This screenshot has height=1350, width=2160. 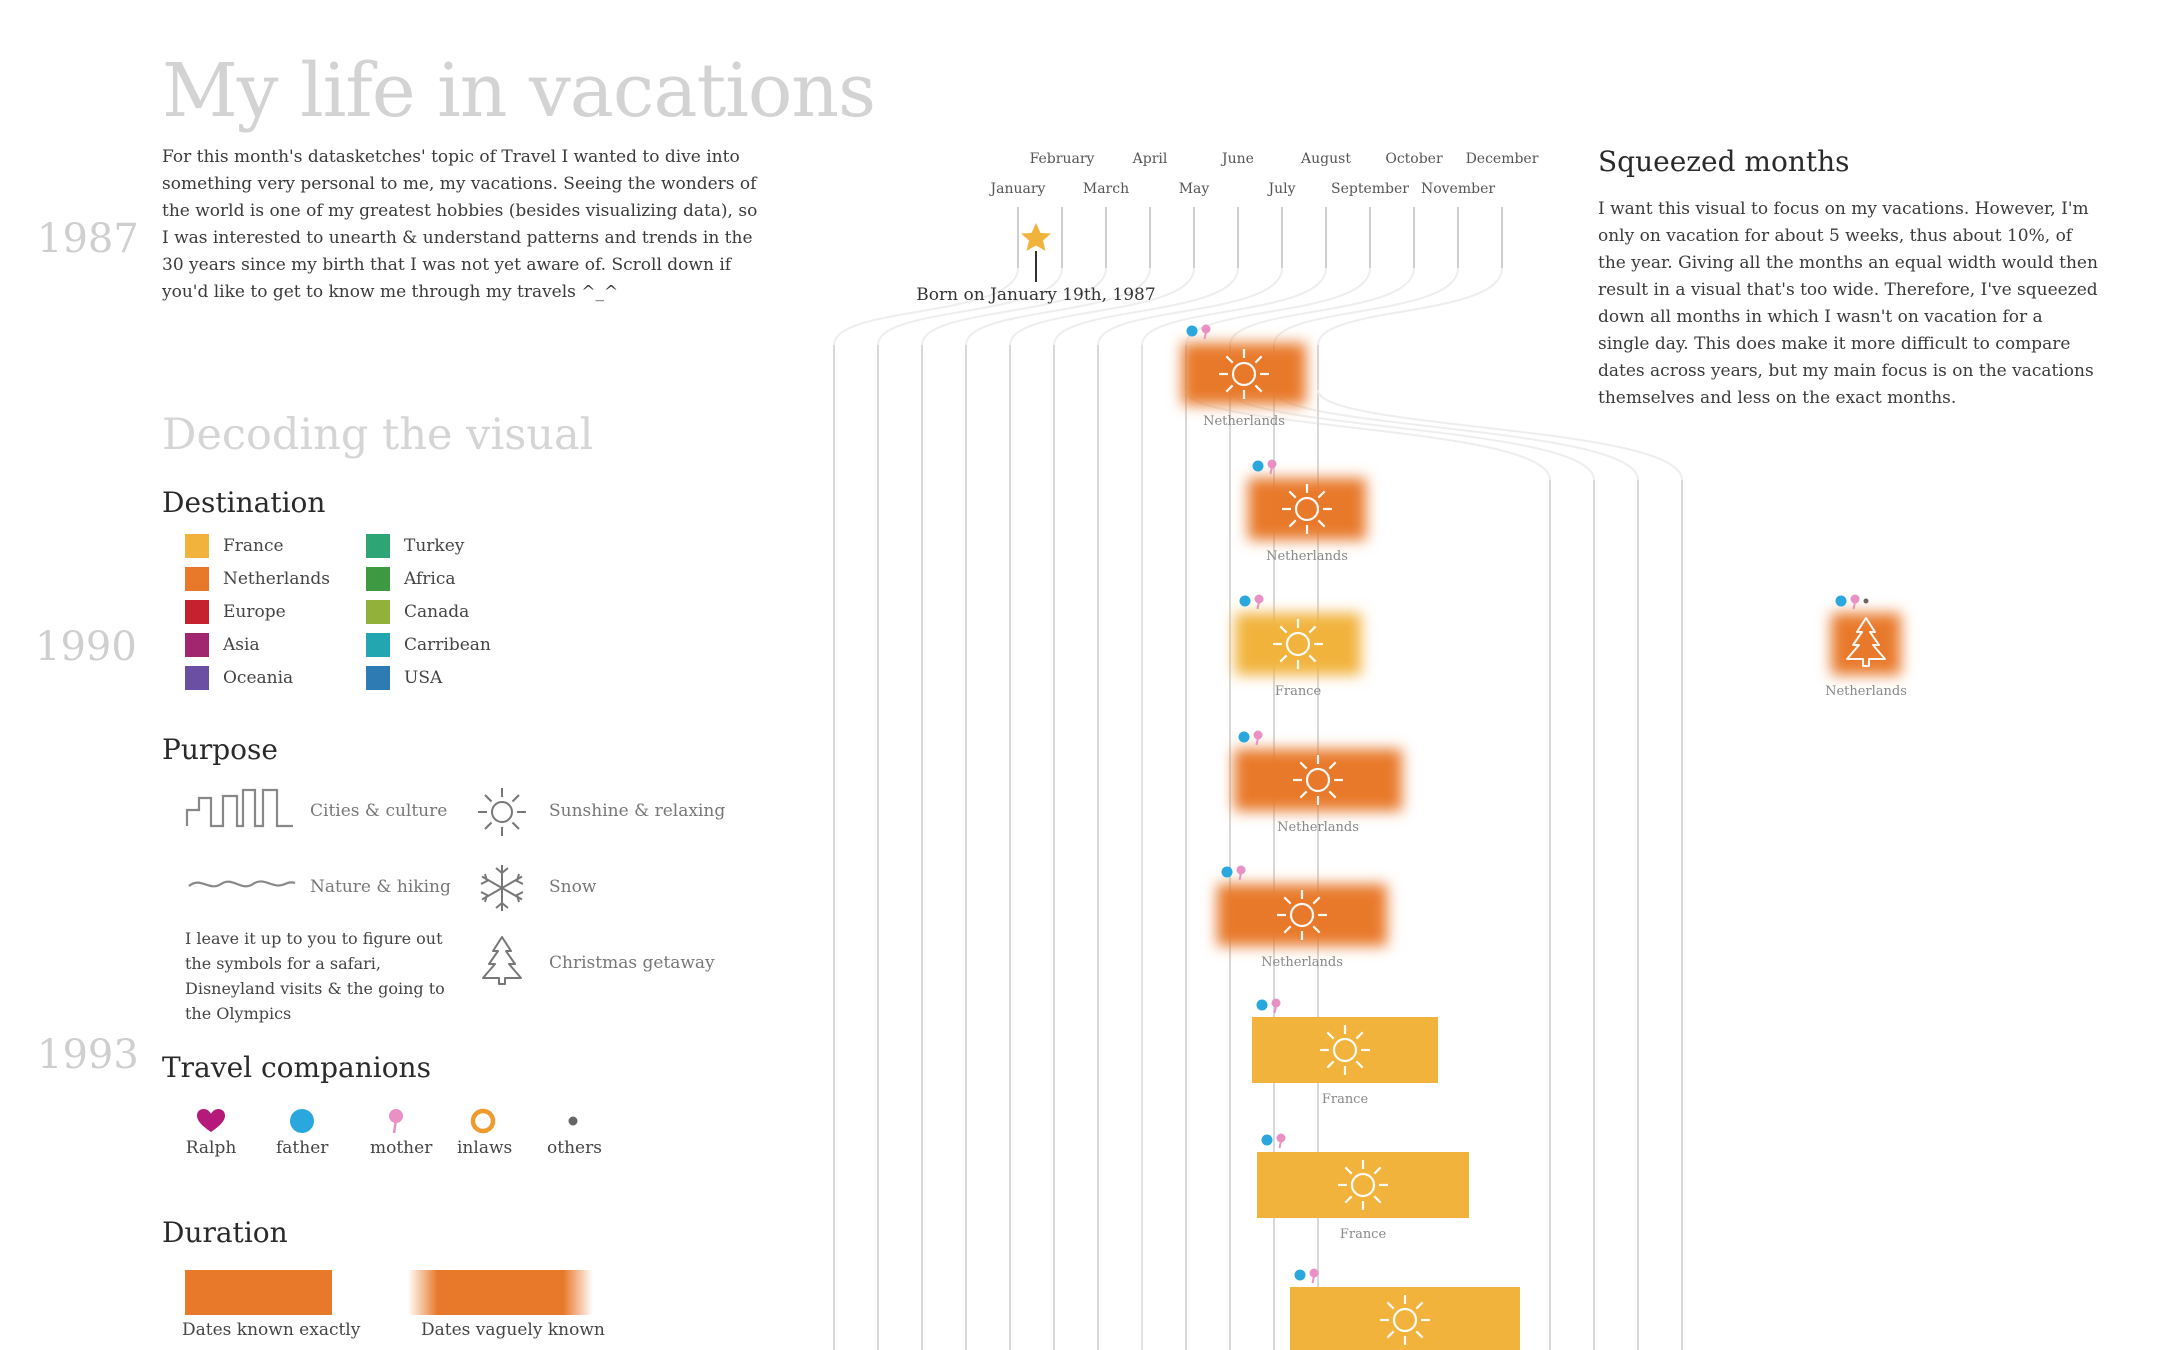 What do you see at coordinates (257, 611) in the screenshot?
I see `legend-item-europe: Europe` at bounding box center [257, 611].